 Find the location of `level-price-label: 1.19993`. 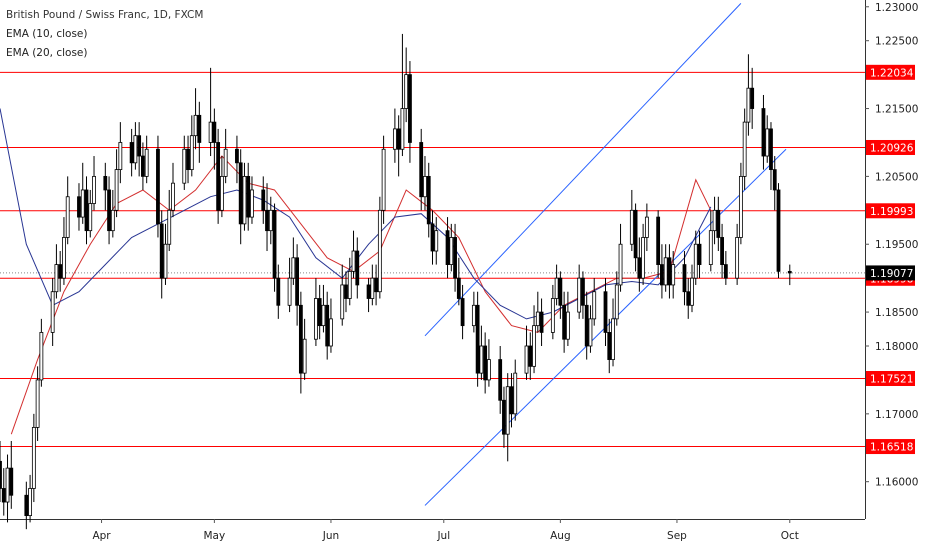

level-price-label: 1.19993 is located at coordinates (891, 212).